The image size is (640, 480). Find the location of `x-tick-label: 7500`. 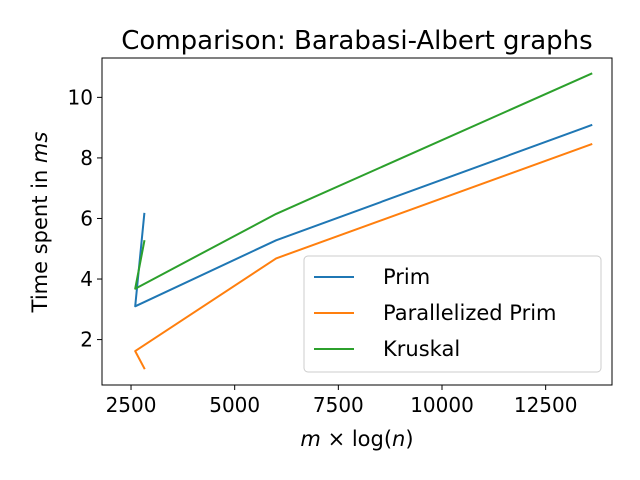

x-tick-label: 7500 is located at coordinates (338, 405).